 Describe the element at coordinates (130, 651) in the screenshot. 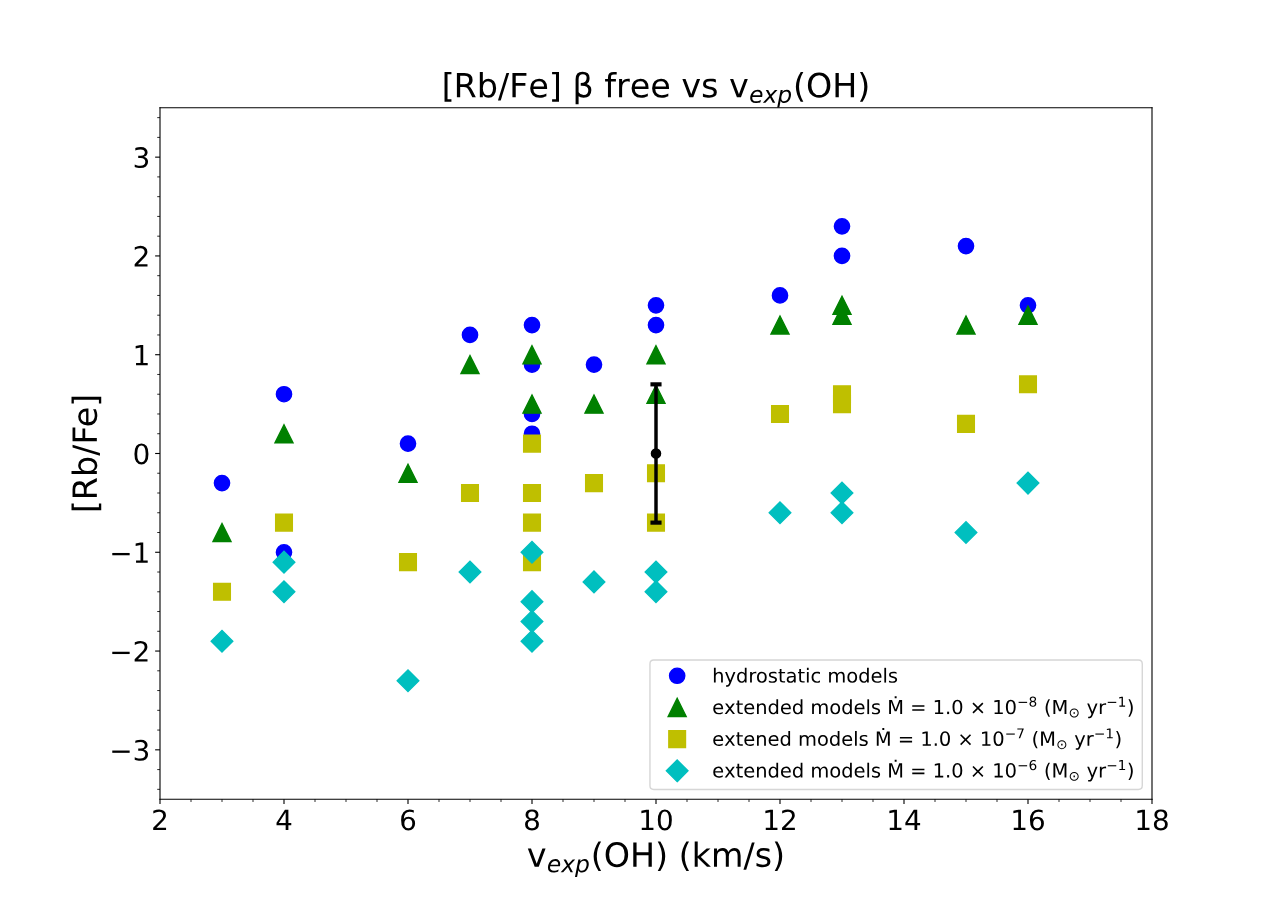

I see `y-tick-label: −2` at that location.